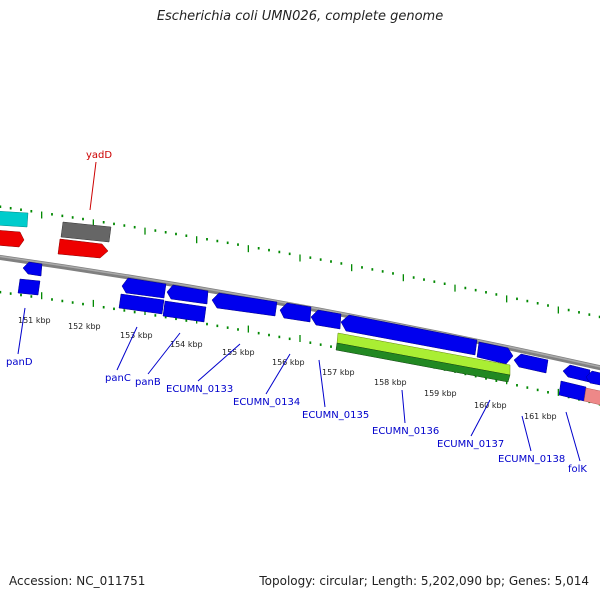 The image size is (600, 600). I want to click on gene-label: ECUMN_0134, so click(266, 402).